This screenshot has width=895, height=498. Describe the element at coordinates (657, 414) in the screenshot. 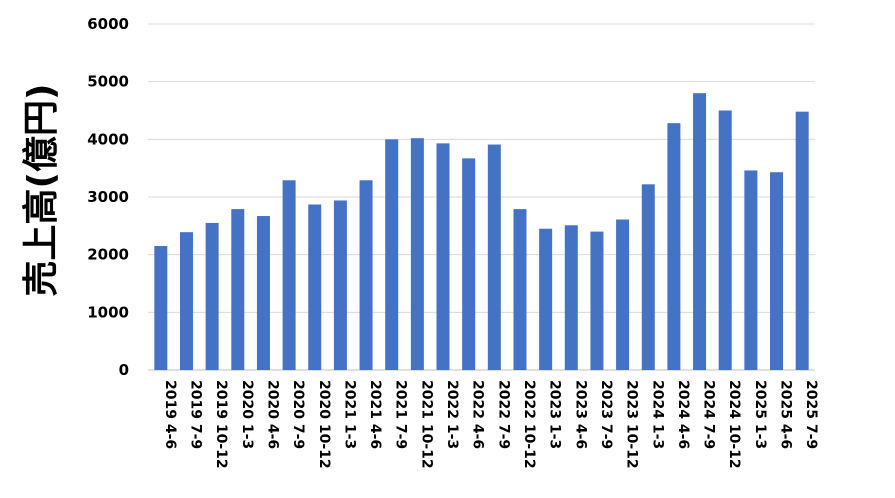

I see `x-tick-label: 2024 1-3` at that location.